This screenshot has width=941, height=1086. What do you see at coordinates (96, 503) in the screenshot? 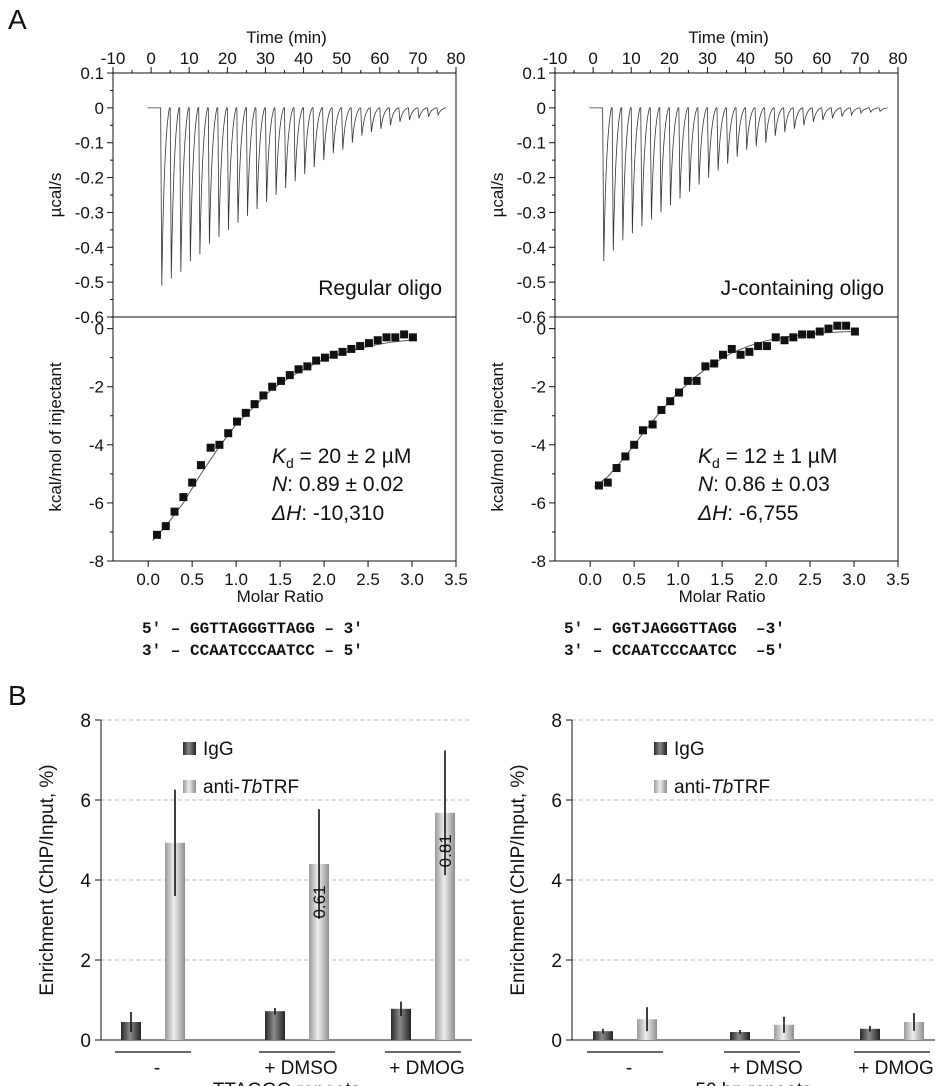
I see `A-left-bottom-ytick-label: -6` at bounding box center [96, 503].